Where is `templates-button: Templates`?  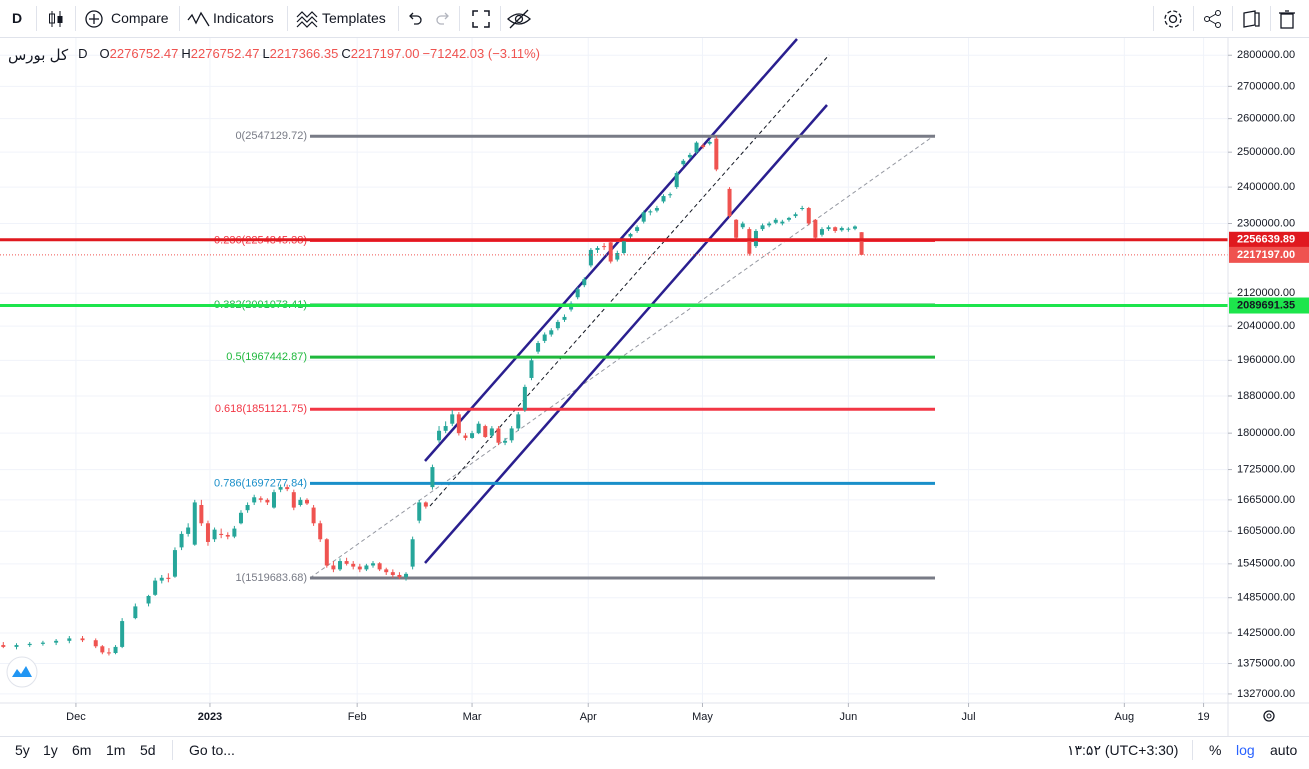 templates-button: Templates is located at coordinates (354, 18).